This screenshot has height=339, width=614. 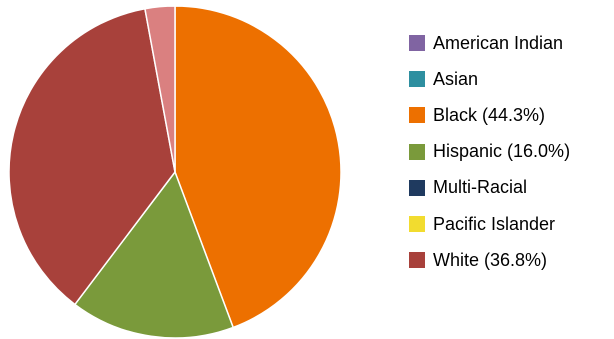 I want to click on legend-item: American Indian, so click(x=489, y=43).